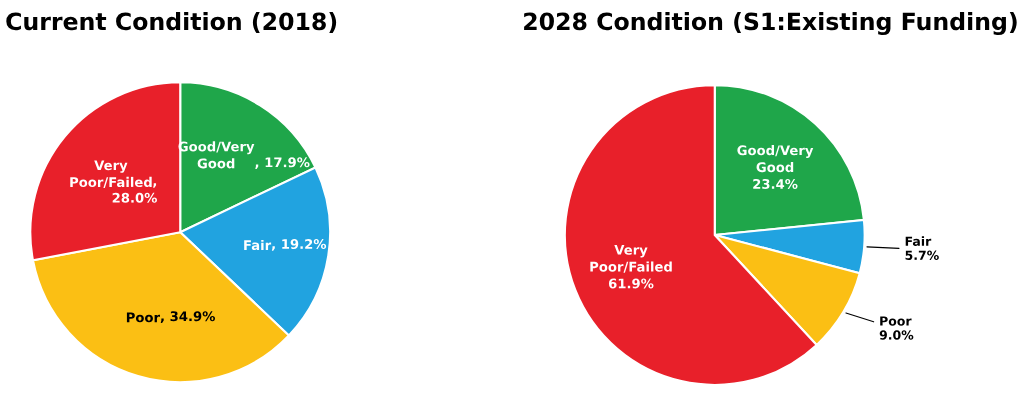  Describe the element at coordinates (631, 258) in the screenshot. I see `slice-label: Very Poor/Failed` at that location.